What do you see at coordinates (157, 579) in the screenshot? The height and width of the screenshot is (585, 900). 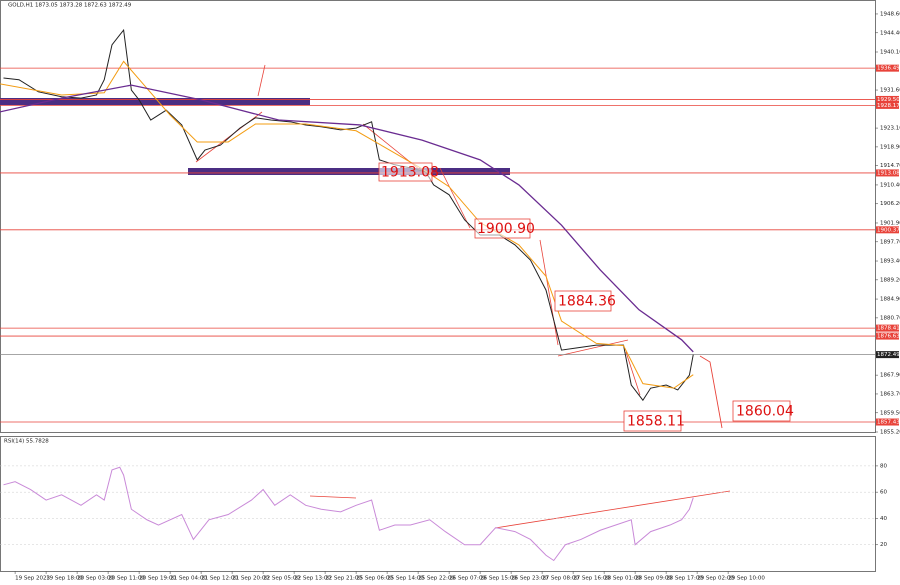 I see `x-tick-label: 20 Sep 19:00` at bounding box center [157, 579].